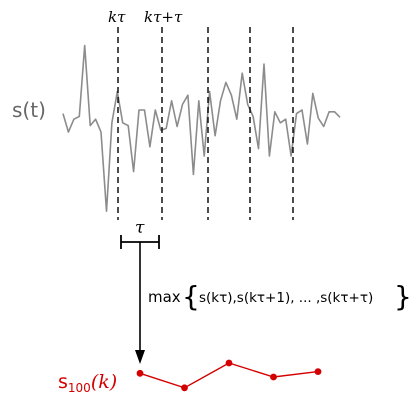 This screenshot has width=410, height=393. I want to click on signal-label: s(t), so click(29, 110).